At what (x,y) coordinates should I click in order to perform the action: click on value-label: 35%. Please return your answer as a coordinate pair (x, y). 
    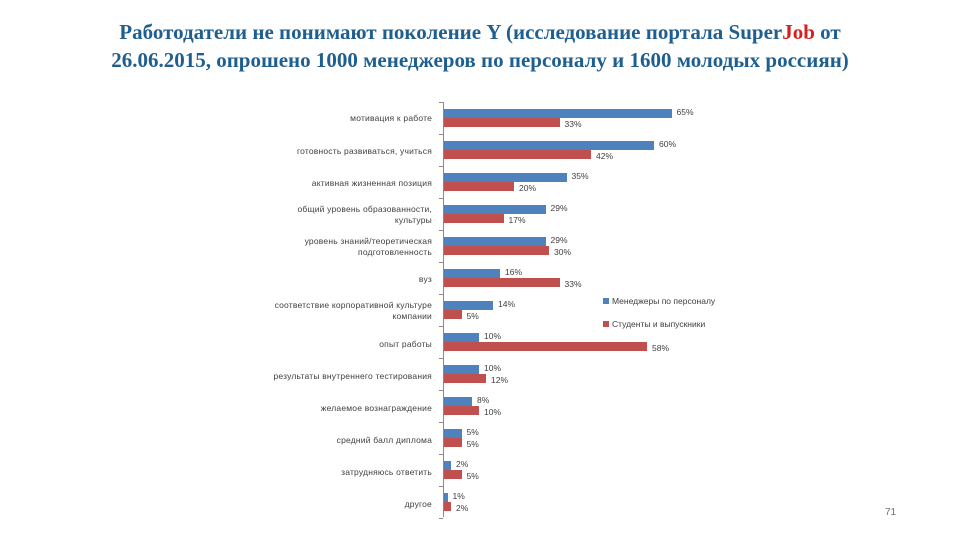
    Looking at the image, I should click on (580, 176).